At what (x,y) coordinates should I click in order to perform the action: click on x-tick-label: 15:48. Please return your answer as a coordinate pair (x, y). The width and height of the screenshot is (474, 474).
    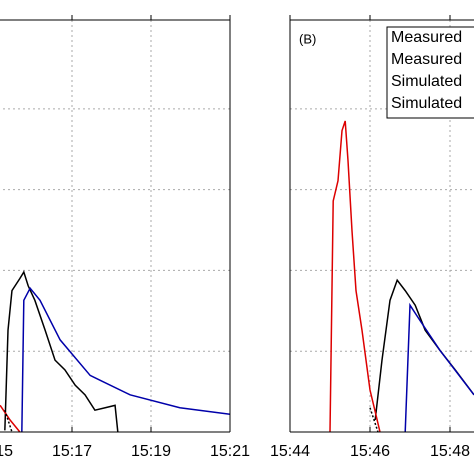
    Looking at the image, I should click on (450, 451).